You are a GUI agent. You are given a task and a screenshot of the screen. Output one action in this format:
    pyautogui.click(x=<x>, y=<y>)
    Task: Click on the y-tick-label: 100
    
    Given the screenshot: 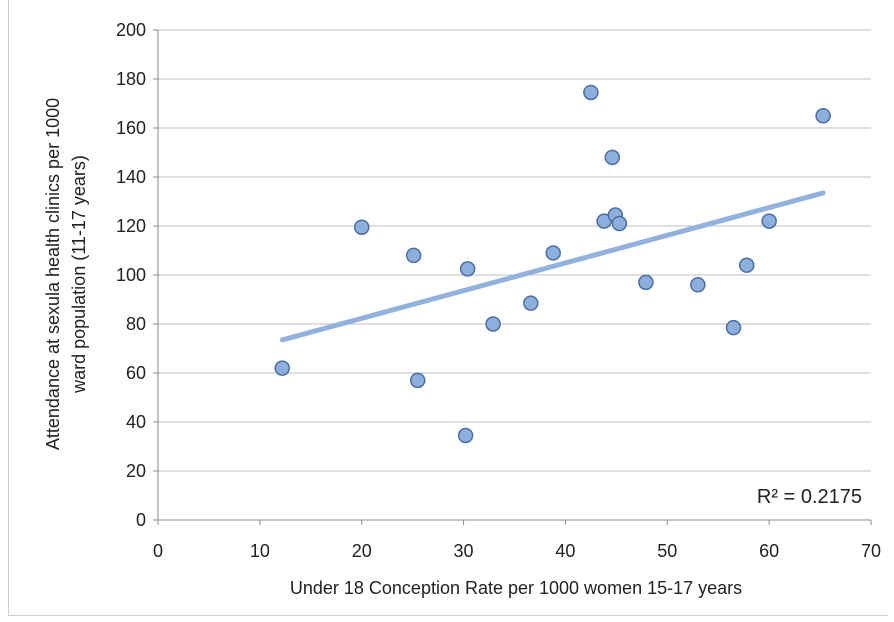 What is the action you would take?
    pyautogui.click(x=131, y=275)
    